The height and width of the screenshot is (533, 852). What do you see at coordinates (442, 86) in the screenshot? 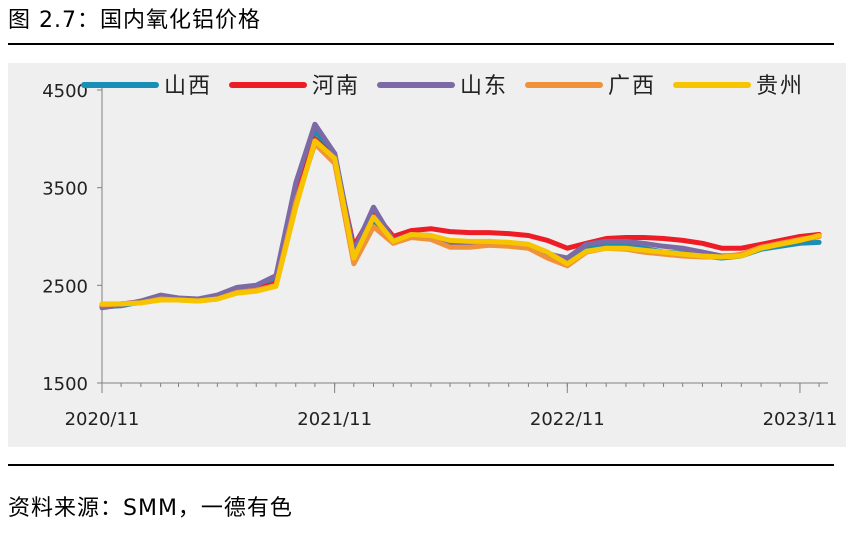
I see `legend: 山西 河南 山东 广西 贵州` at bounding box center [442, 86].